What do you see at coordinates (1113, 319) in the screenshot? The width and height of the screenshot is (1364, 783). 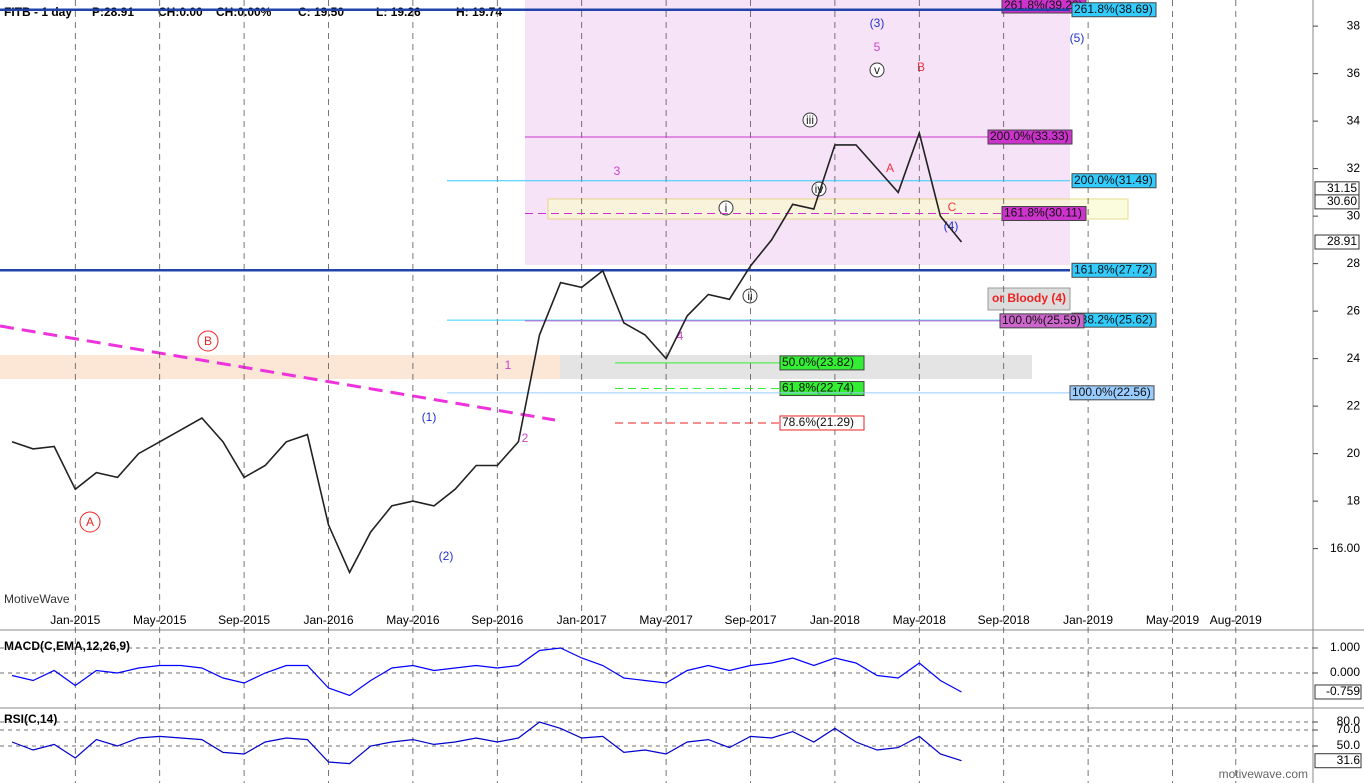 I see `fib-label: 138.2%(25.62)` at bounding box center [1113, 319].